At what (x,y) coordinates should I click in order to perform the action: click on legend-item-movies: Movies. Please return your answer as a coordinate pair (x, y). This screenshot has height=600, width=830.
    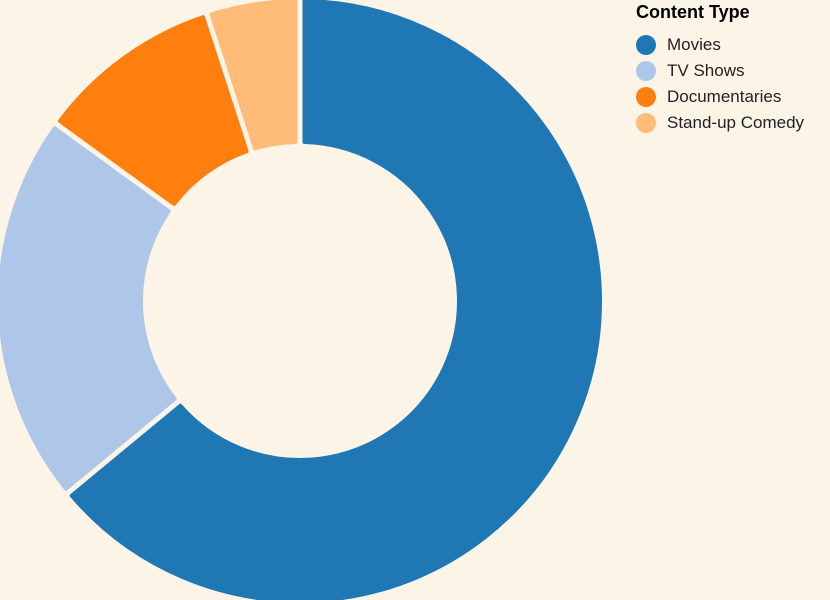
    Looking at the image, I should click on (733, 45).